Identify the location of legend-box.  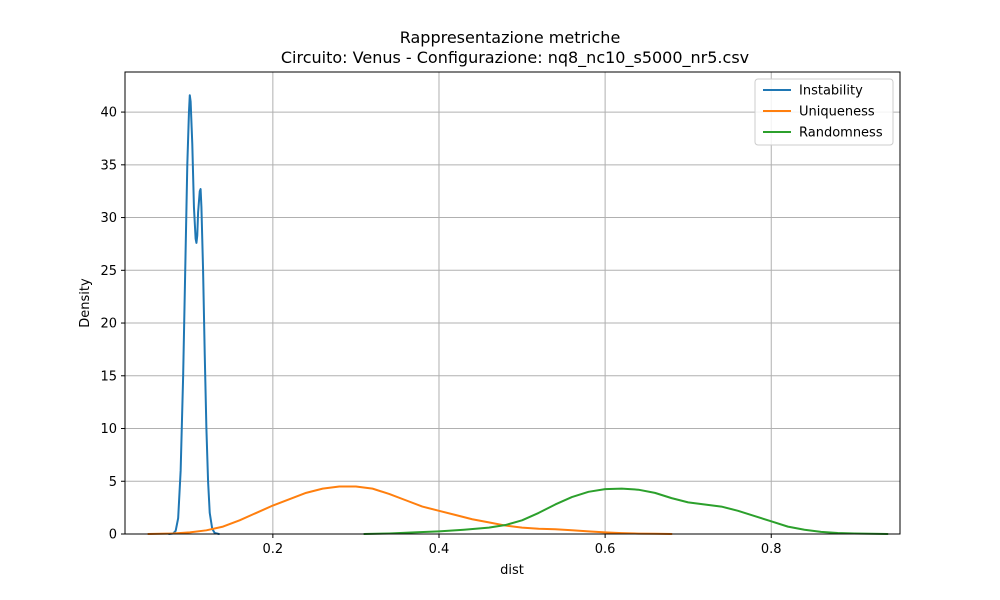
(824, 112).